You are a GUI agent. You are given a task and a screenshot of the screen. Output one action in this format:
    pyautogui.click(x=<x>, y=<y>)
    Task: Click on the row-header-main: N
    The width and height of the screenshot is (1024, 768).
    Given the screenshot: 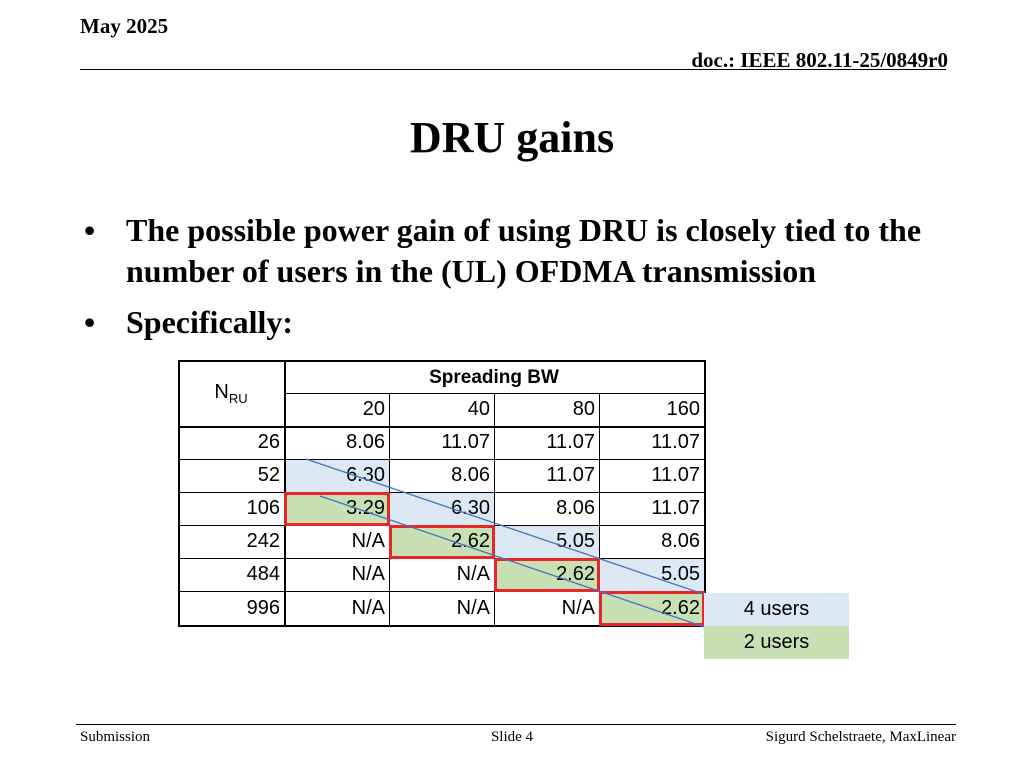 What is the action you would take?
    pyautogui.click(x=221, y=392)
    